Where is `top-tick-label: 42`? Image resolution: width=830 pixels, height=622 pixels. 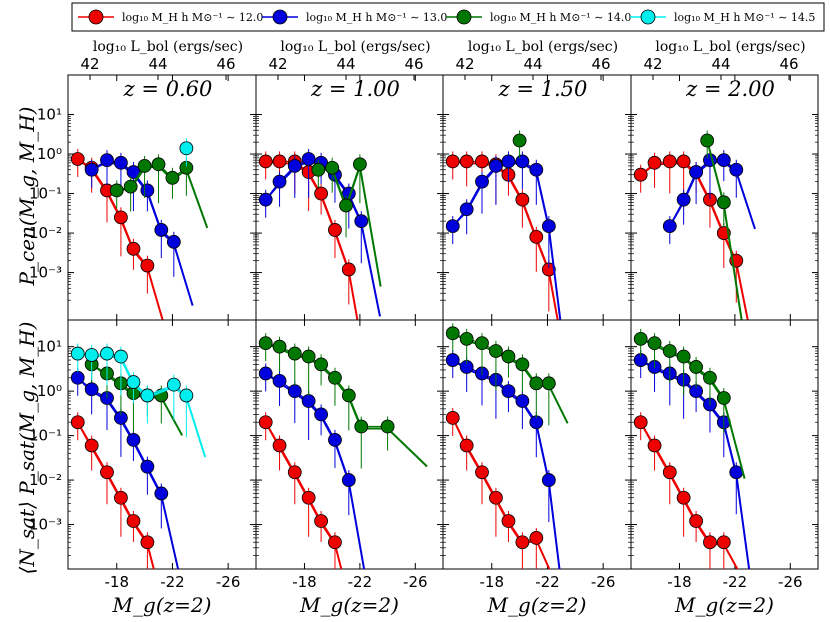
top-tick-label: 42 is located at coordinates (652, 64).